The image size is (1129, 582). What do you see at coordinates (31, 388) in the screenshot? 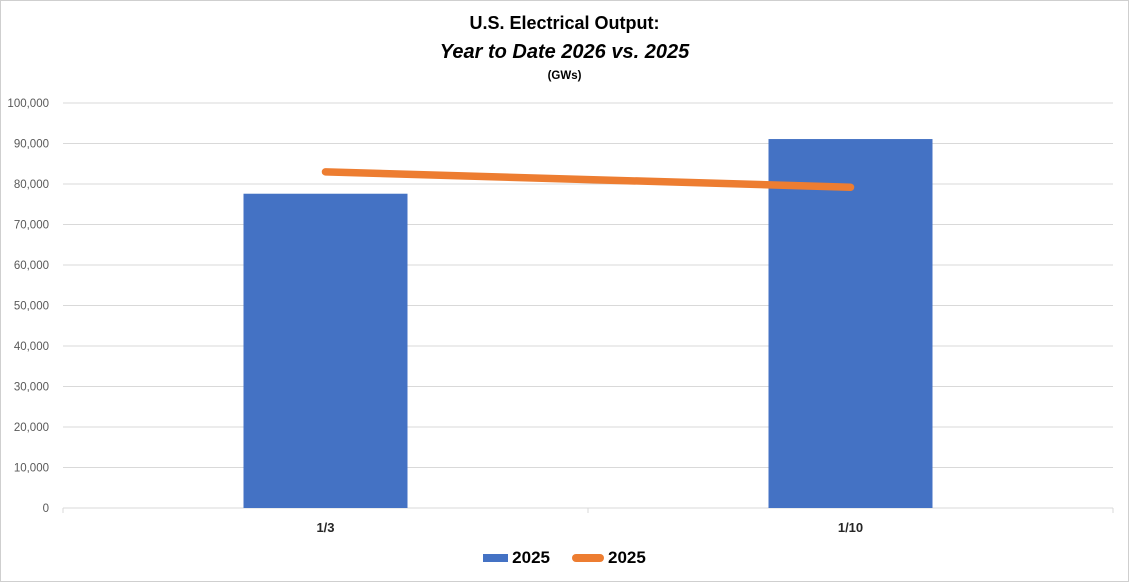
I see `y-tick-label: 30,000` at bounding box center [31, 388].